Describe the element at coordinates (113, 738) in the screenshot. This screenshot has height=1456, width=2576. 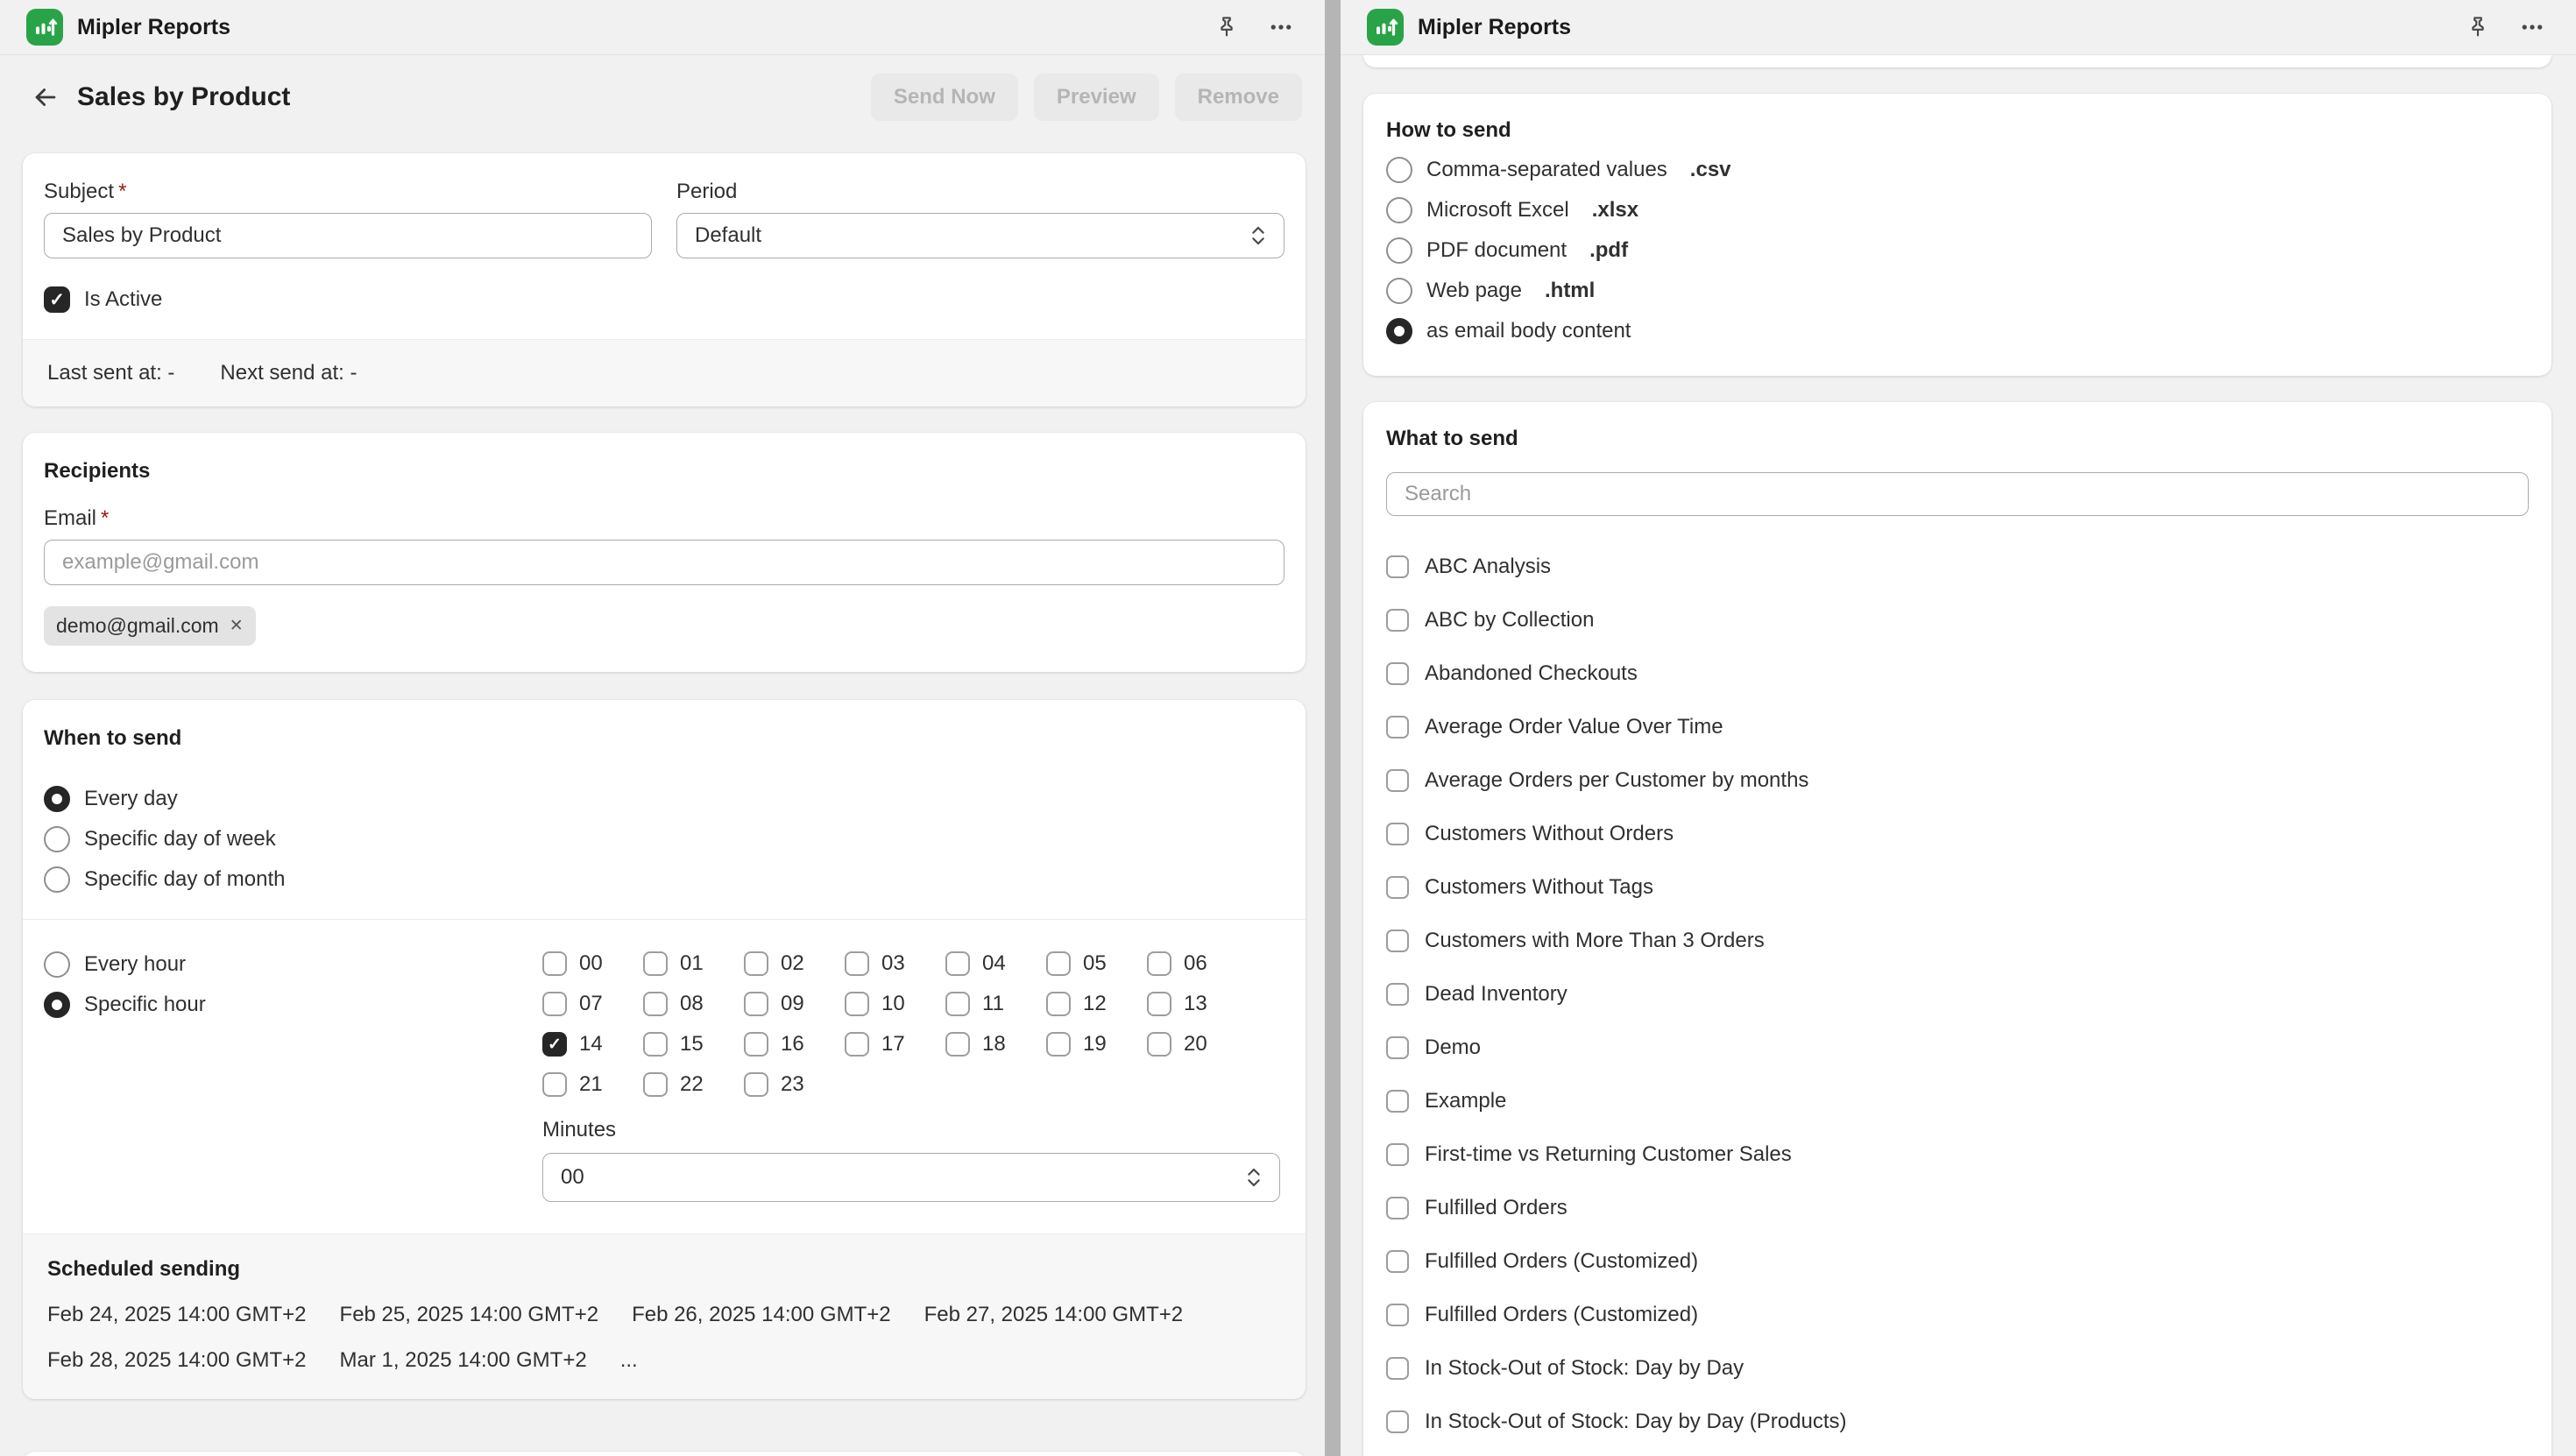
I see `when-to-send-heading: When to send` at that location.